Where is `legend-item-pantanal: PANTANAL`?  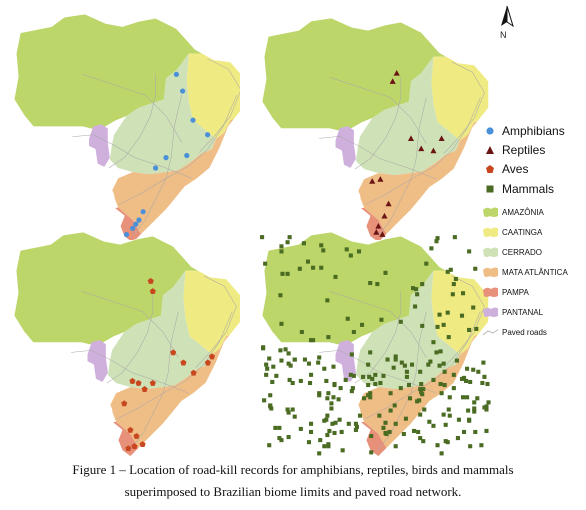 legend-item-pantanal: PANTANAL is located at coordinates (512, 312).